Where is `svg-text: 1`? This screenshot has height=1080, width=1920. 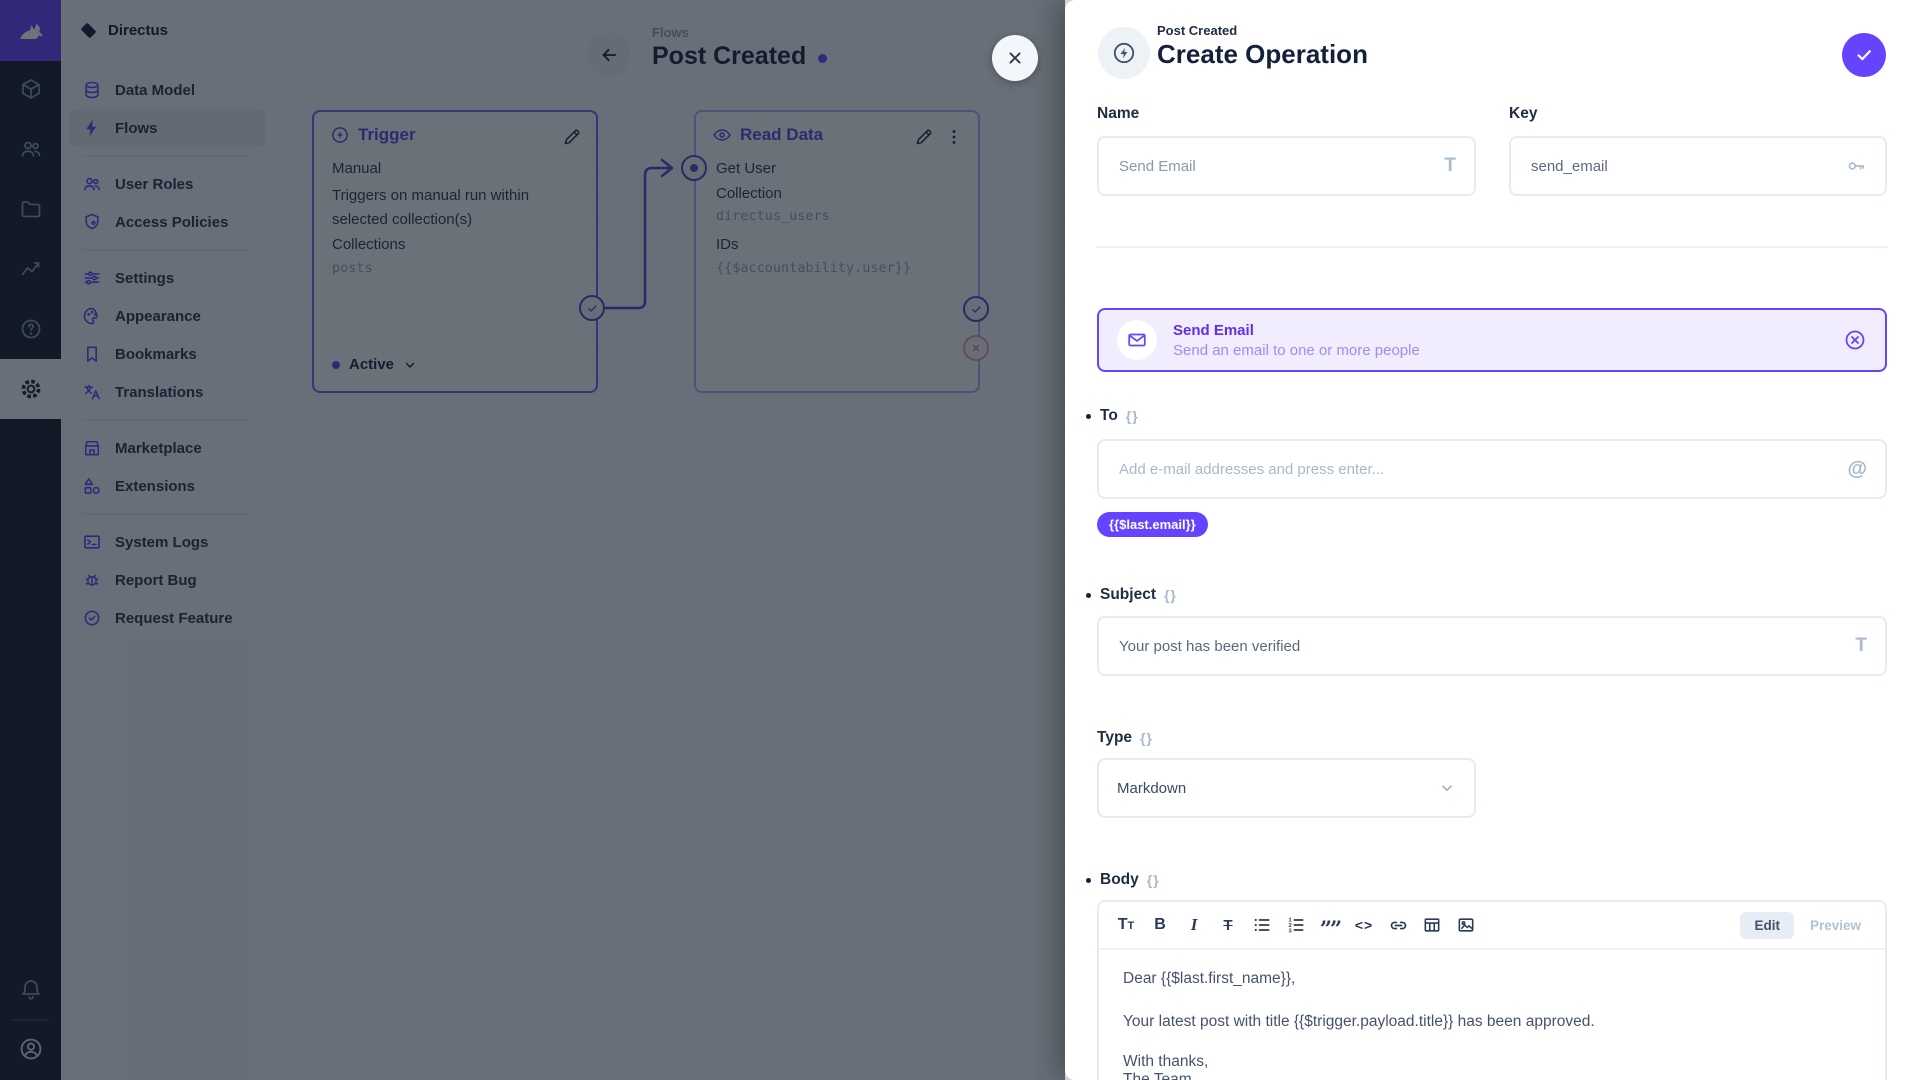 svg-text: 1 is located at coordinates (1291, 921).